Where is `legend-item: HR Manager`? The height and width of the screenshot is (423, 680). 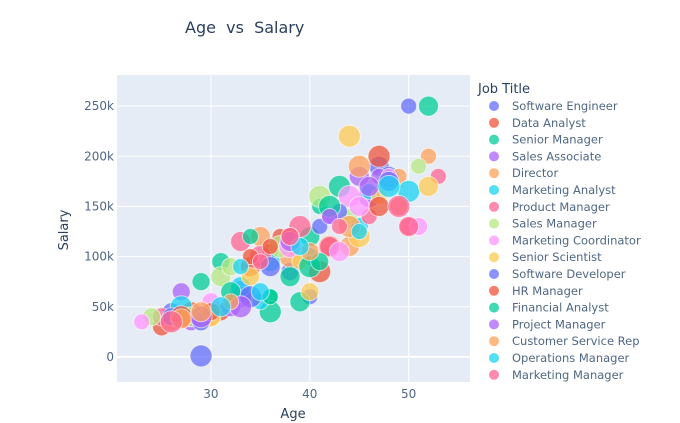
legend-item: HR Manager is located at coordinates (536, 291).